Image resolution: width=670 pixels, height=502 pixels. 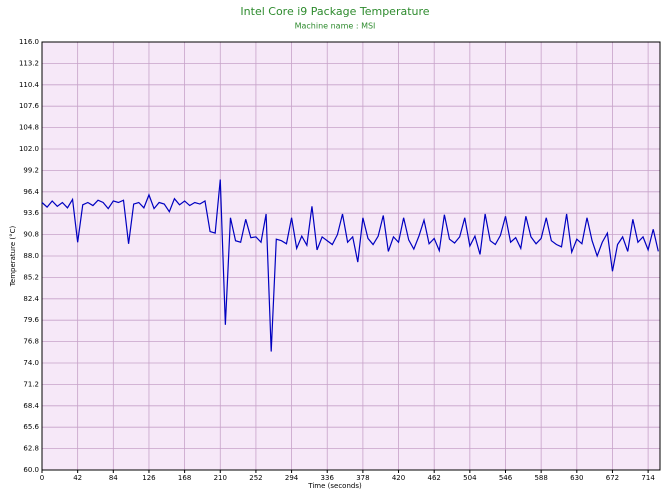 What do you see at coordinates (31, 470) in the screenshot?
I see `y-tick-label: 60.0` at bounding box center [31, 470].